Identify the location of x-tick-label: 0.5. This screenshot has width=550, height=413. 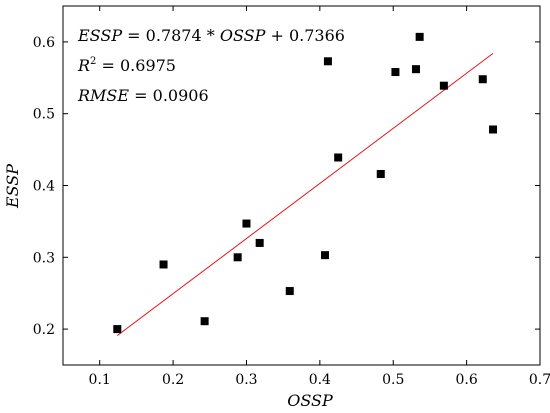
(393, 380).